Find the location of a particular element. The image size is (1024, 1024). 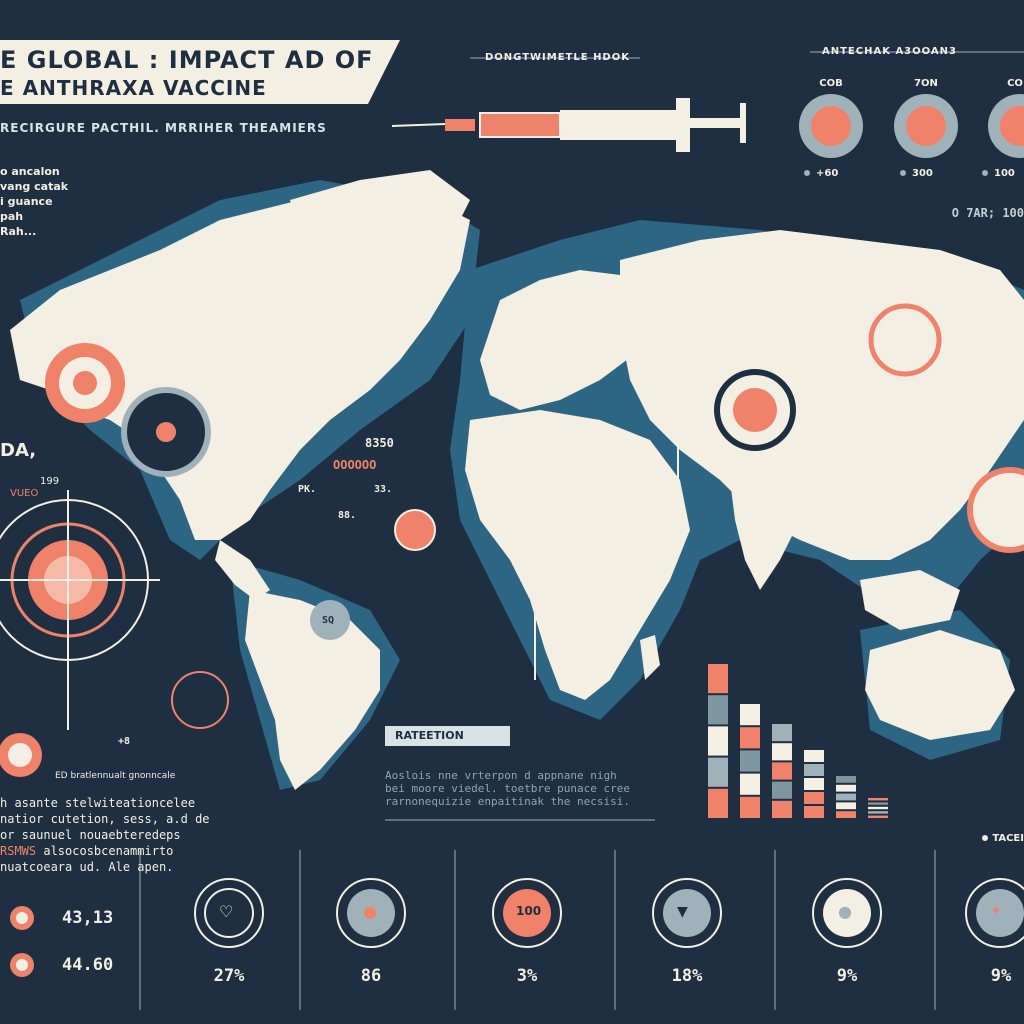

bottom-stat-1: 27% is located at coordinates (229, 976).